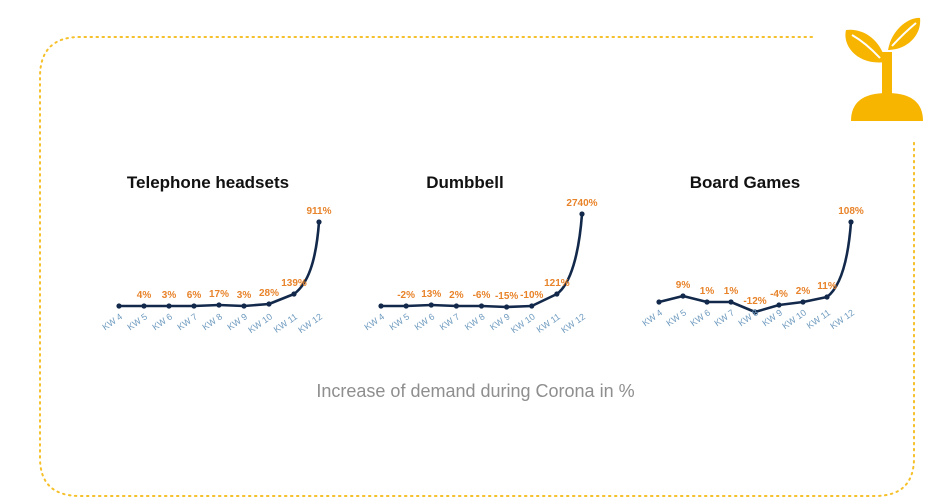  What do you see at coordinates (475, 391) in the screenshot?
I see `chart-caption: Increase of demand during Corona in %` at bounding box center [475, 391].